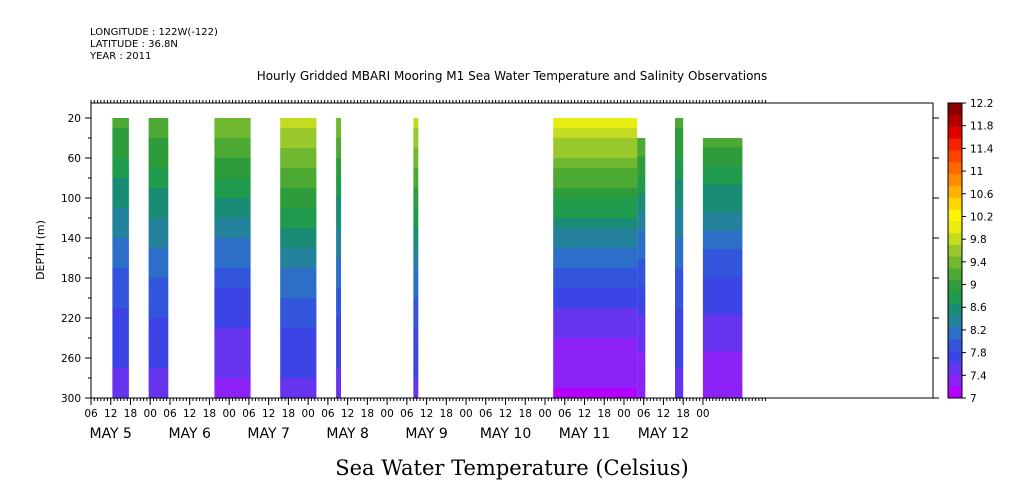  I want to click on colorbar-label: 7.8, so click(978, 354).